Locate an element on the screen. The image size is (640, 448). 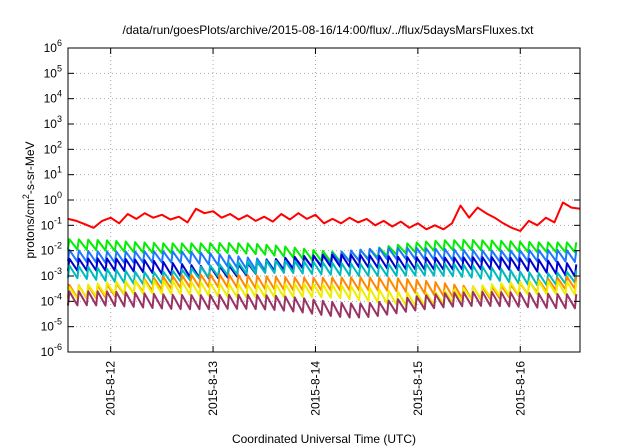
y-tick-label-exp: -5 is located at coordinates (58, 322).